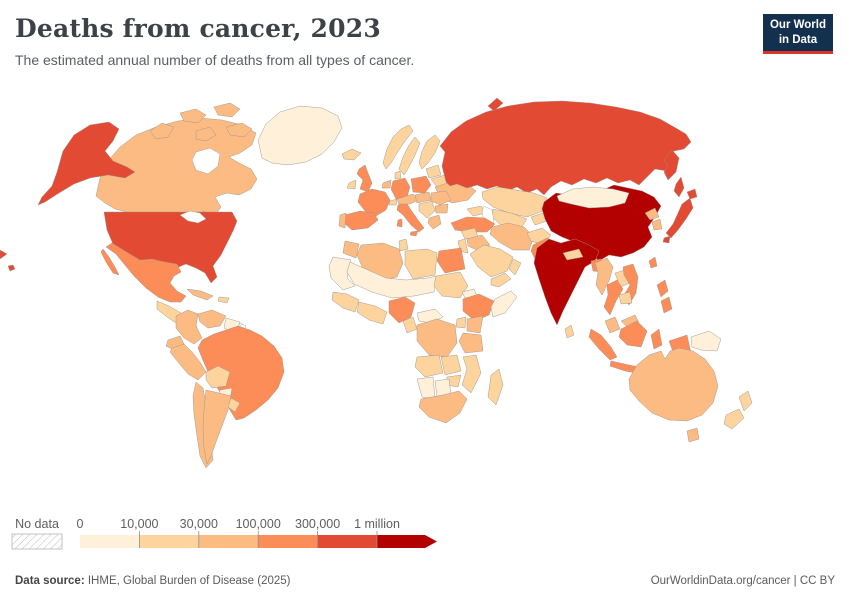  Describe the element at coordinates (443, 407) in the screenshot. I see `country-south-africa` at that location.